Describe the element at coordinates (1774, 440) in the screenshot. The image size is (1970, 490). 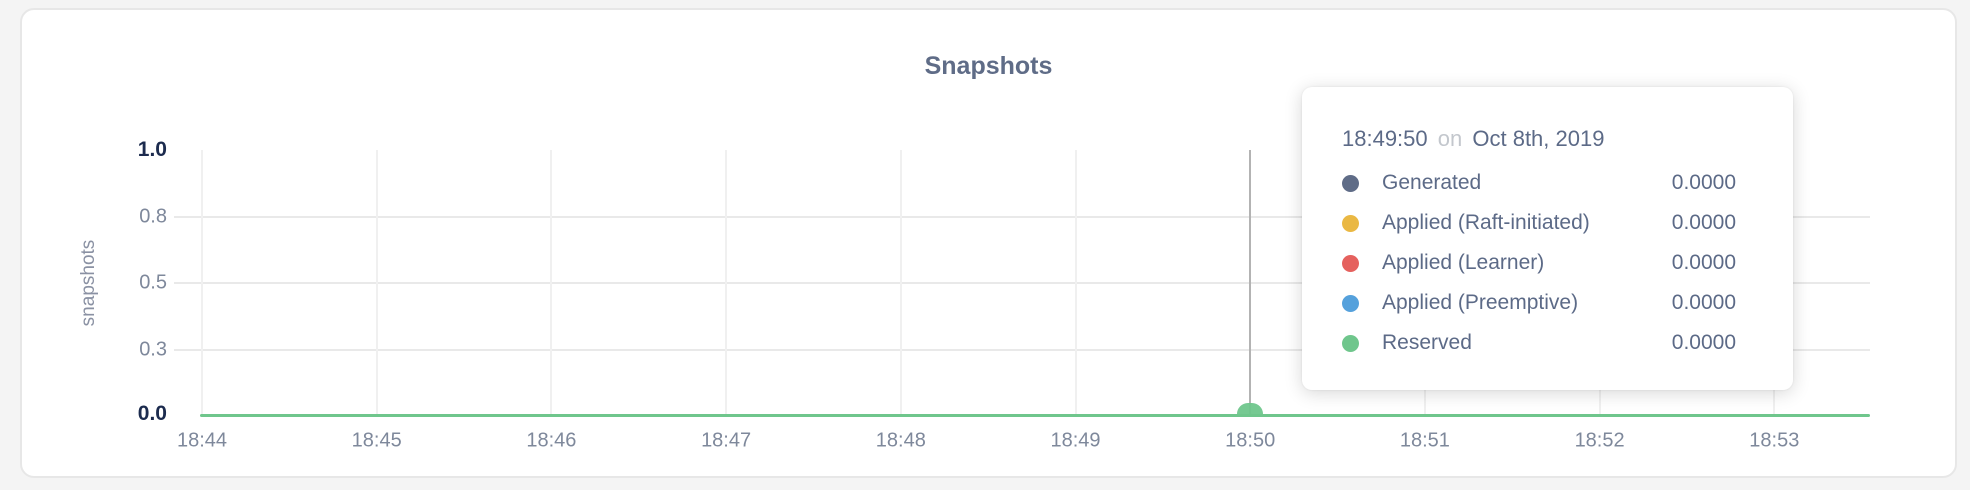
I see `x-tick-label: 18:53` at that location.